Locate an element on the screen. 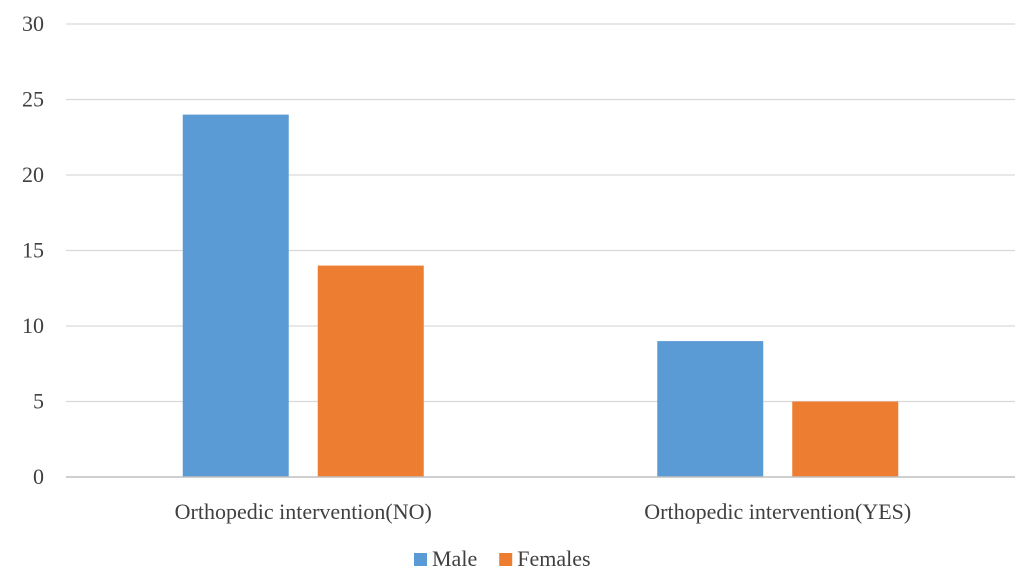 Image resolution: width=1021 pixels, height=578 pixels. y-tick-label: 20 is located at coordinates (33, 174).